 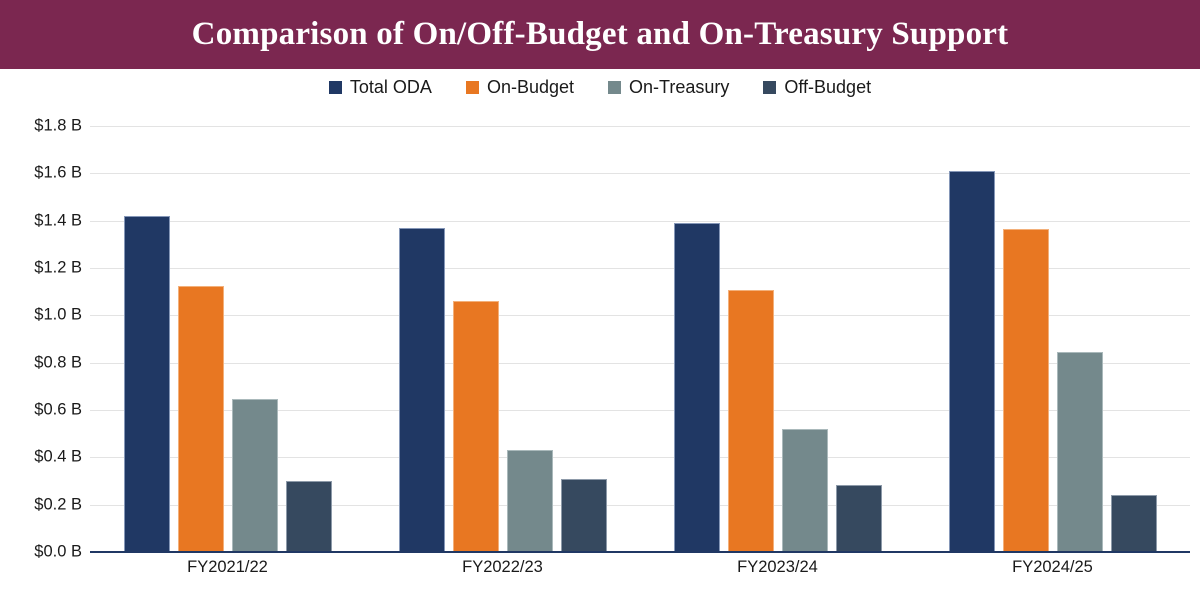 I want to click on y-tick-label: $1.6 B, so click(x=58, y=172).